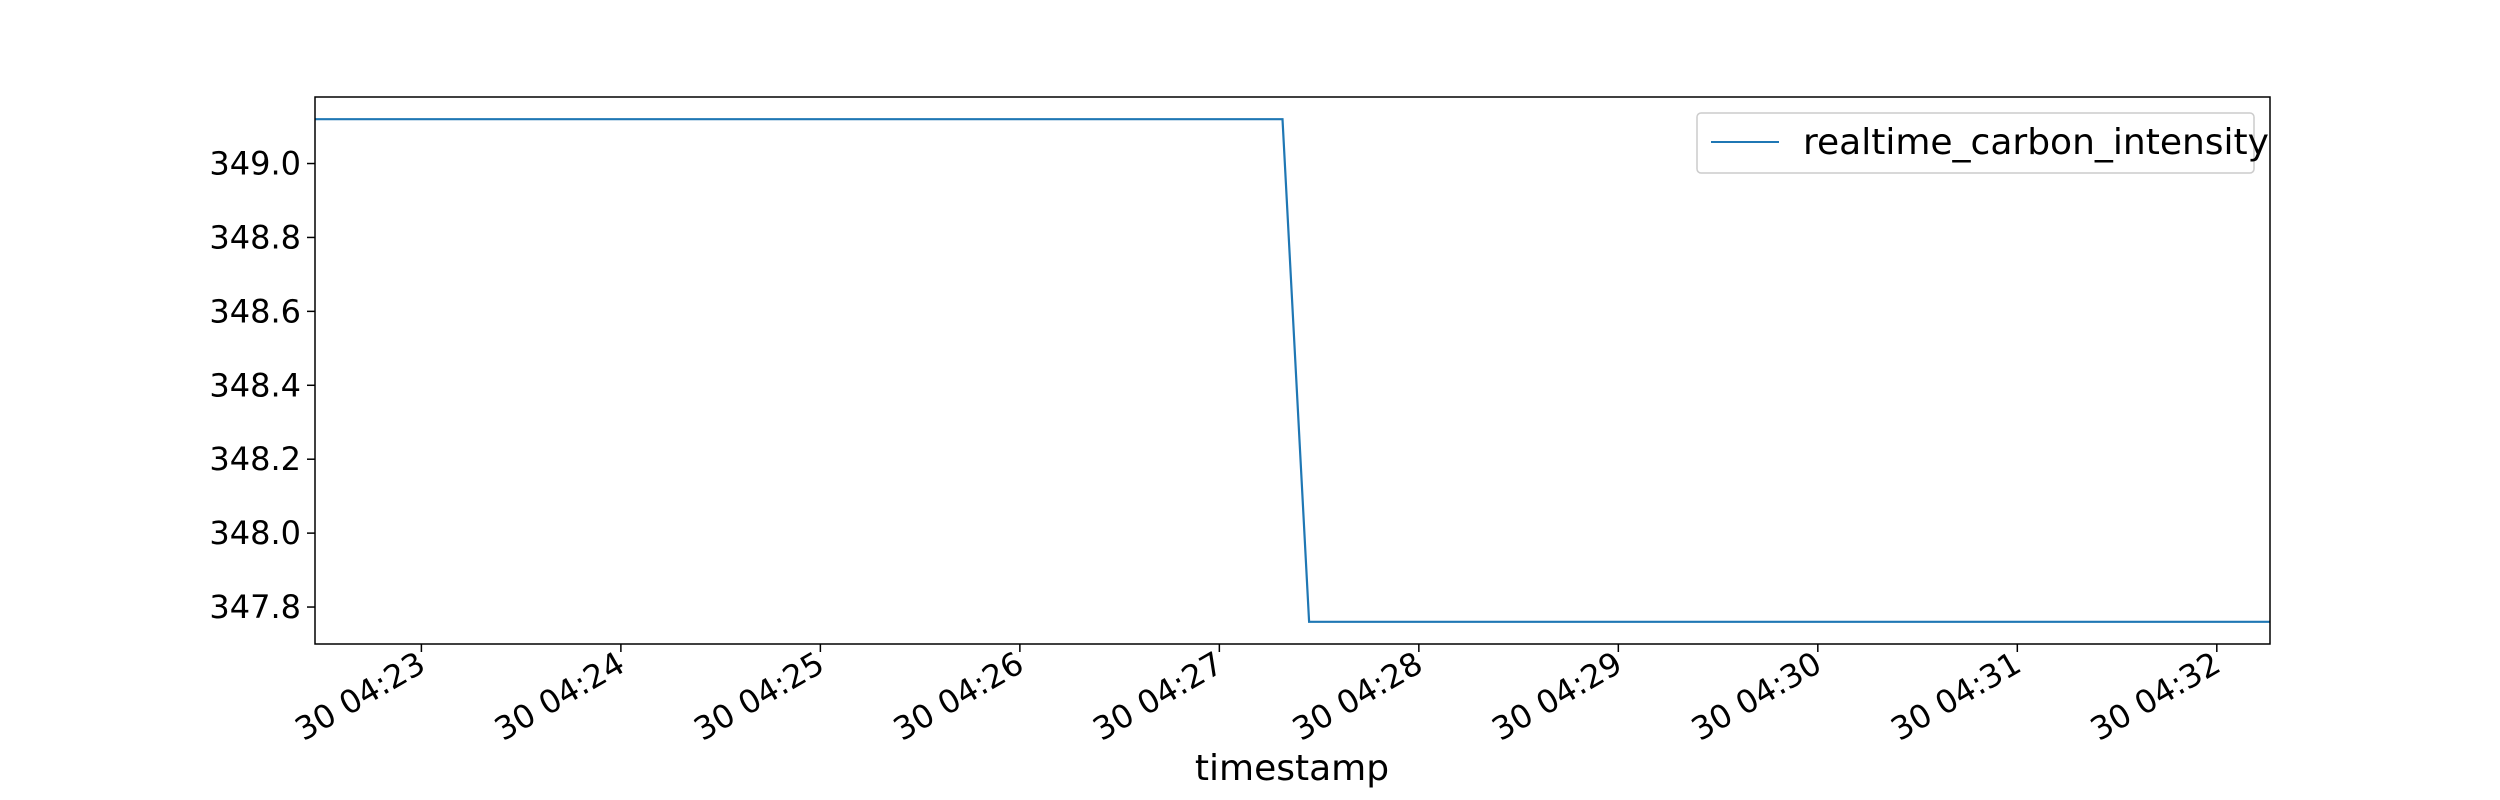  What do you see at coordinates (255, 311) in the screenshot?
I see `y-tick-label: 348.6` at bounding box center [255, 311].